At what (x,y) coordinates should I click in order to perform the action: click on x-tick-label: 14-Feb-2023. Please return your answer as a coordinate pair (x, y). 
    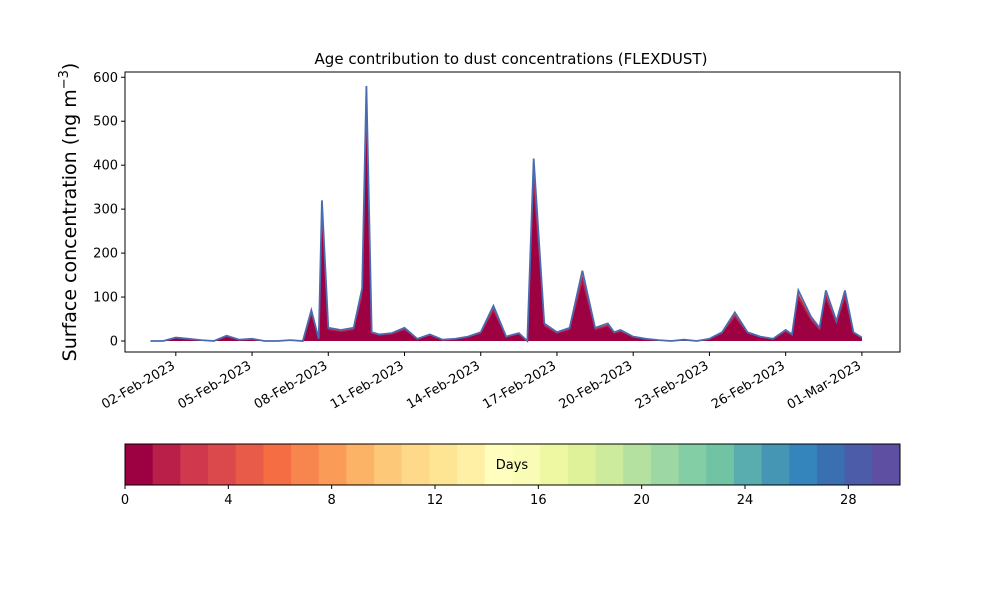
    Looking at the image, I should click on (443, 385).